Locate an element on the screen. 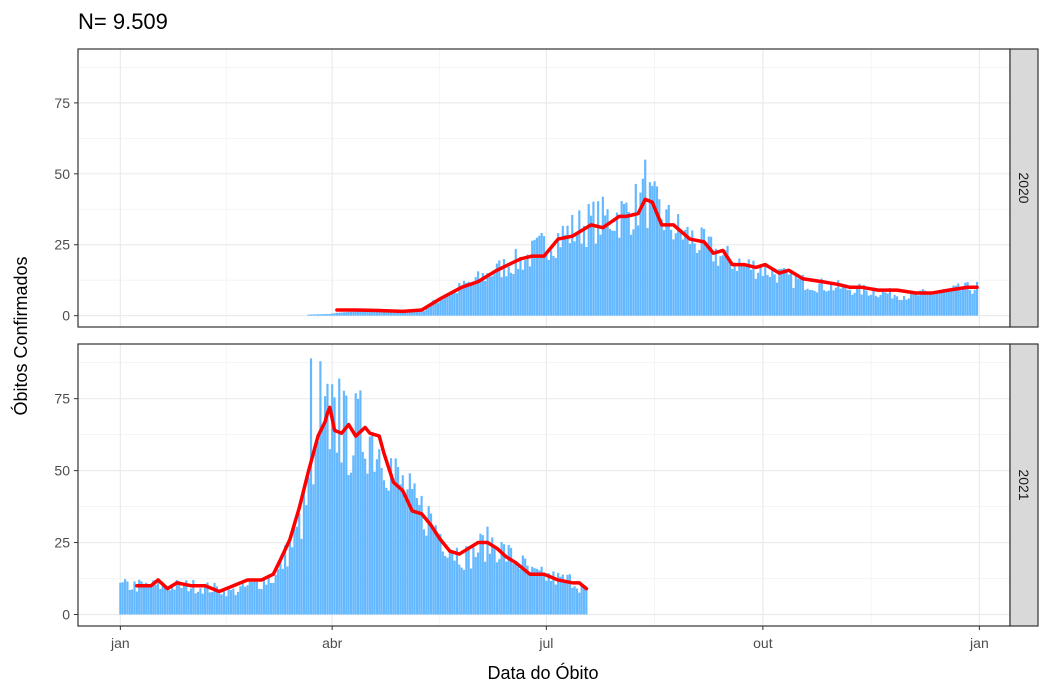 This screenshot has height=686, width=1040. x-tick-label: jan is located at coordinates (979, 643).